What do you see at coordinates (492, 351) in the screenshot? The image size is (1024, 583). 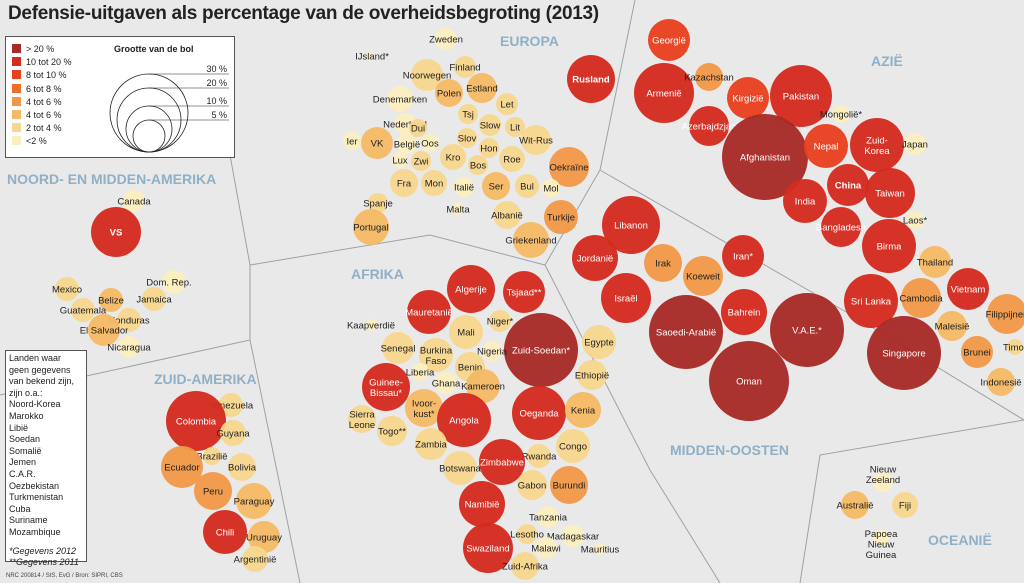 I see `bubble-nigeria` at bounding box center [492, 351].